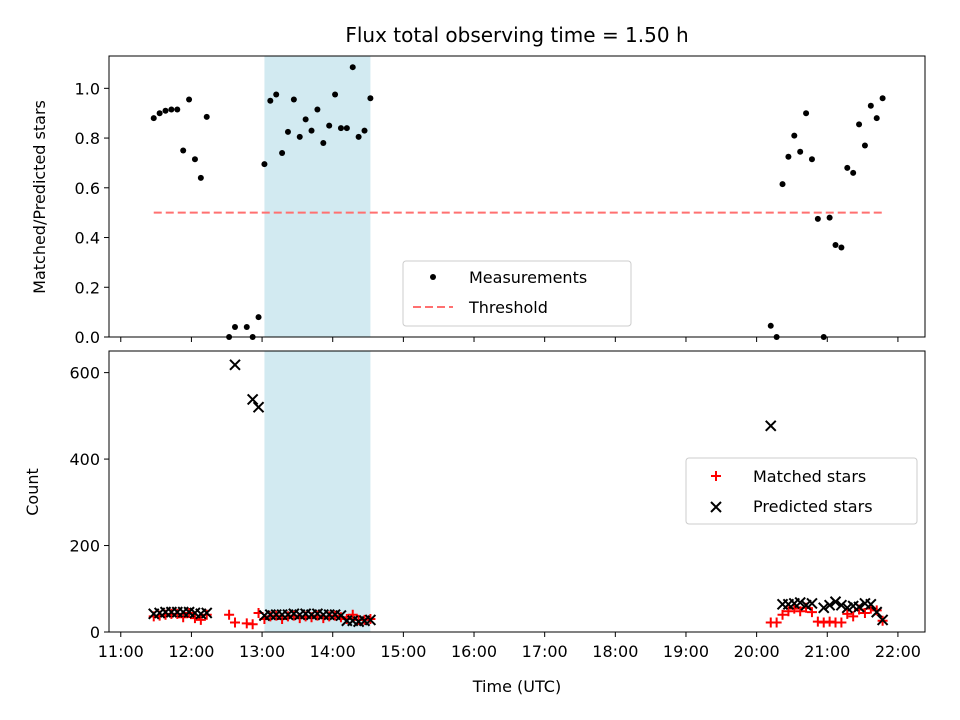 The image size is (960, 720). What do you see at coordinates (191, 651) in the screenshot?
I see `x-tick-label: 12:00` at bounding box center [191, 651].